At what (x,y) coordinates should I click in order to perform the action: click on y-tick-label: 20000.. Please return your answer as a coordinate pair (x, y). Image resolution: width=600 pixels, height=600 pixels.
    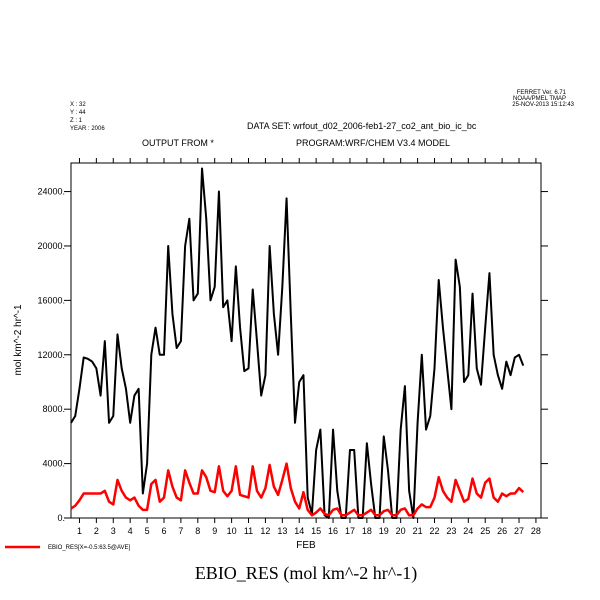
    Looking at the image, I should click on (51, 246).